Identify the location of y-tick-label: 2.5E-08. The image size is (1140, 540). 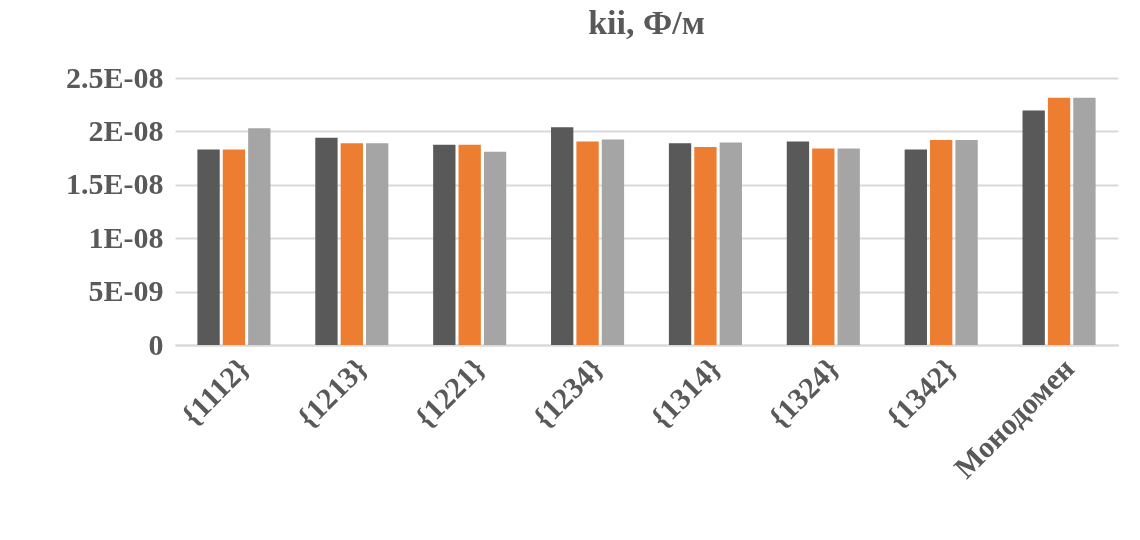
(115, 77).